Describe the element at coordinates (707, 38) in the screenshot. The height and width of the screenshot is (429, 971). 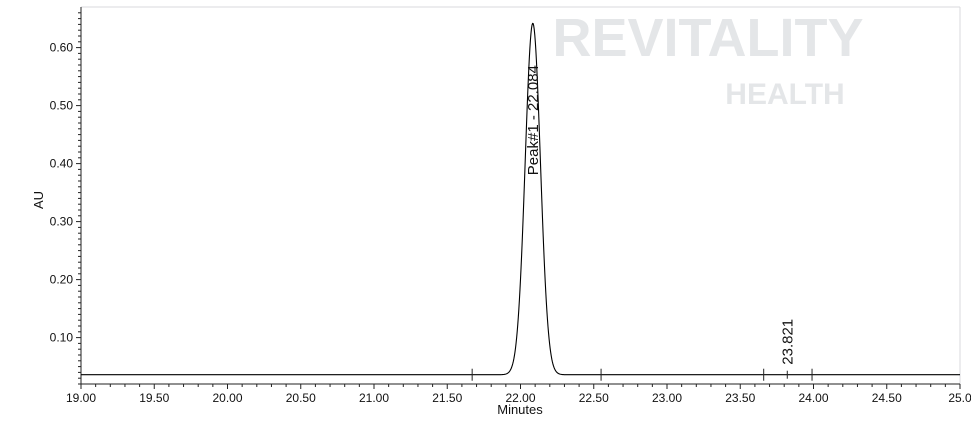
I see `watermark-brand-name: REVITALITY` at that location.